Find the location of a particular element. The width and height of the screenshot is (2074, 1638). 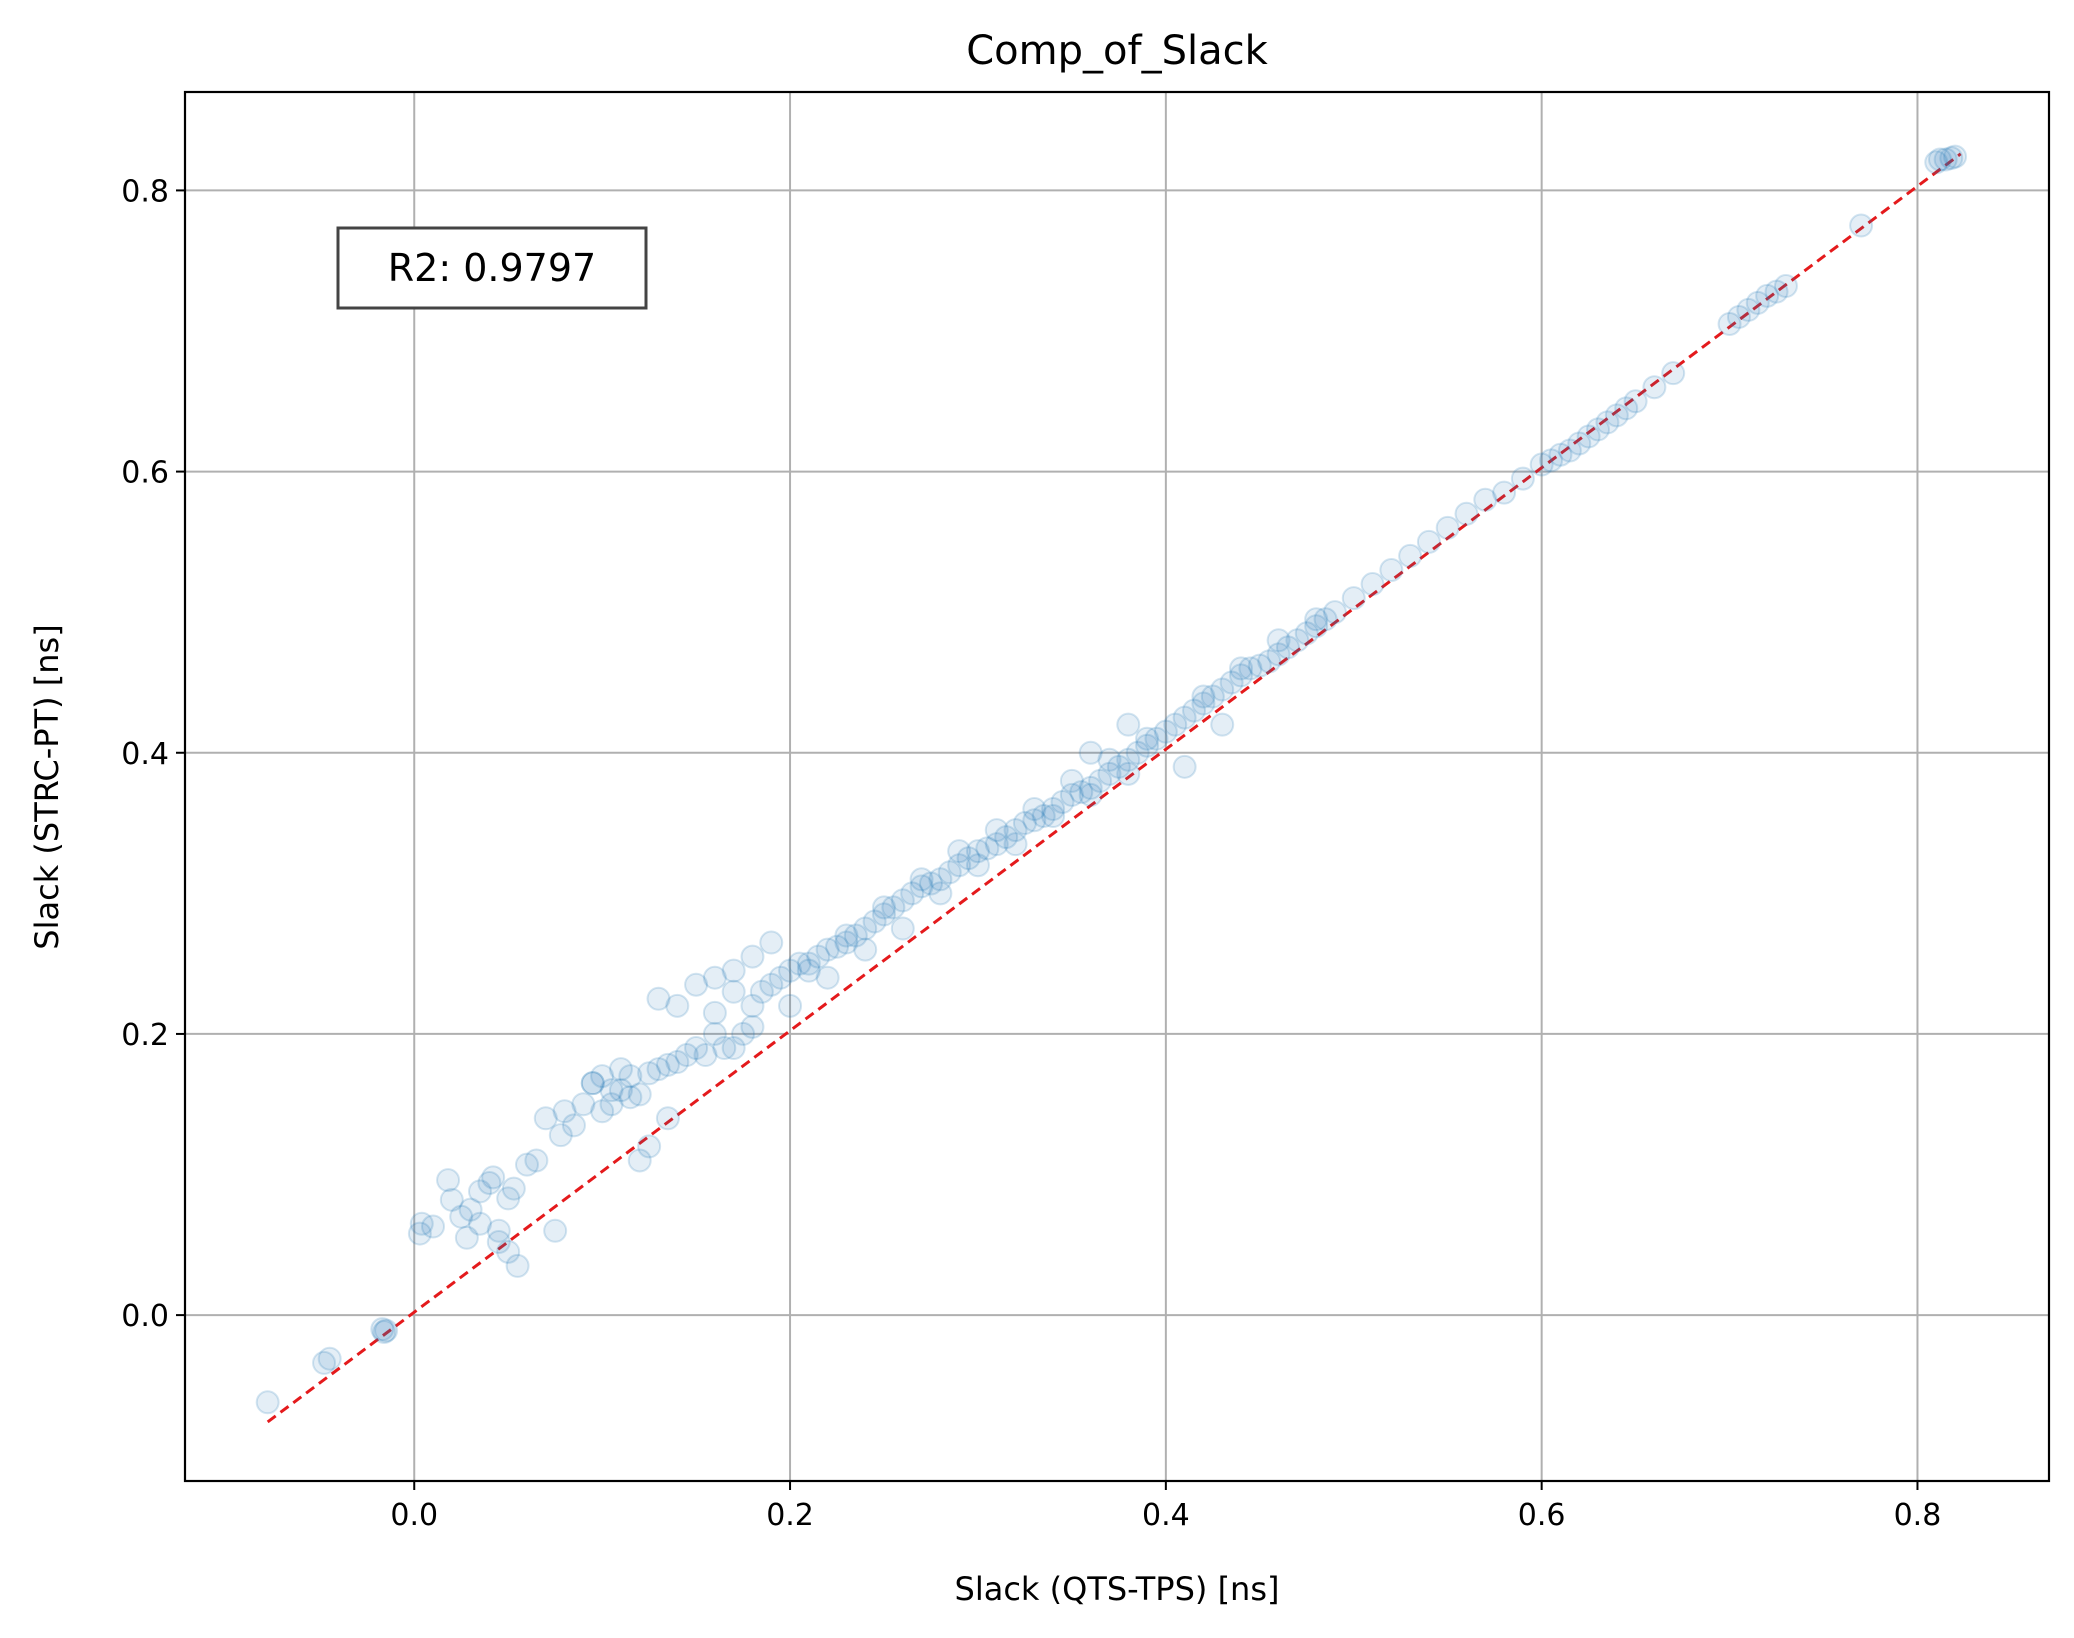

x-tick-label-2: 0.4 is located at coordinates (1166, 1515).